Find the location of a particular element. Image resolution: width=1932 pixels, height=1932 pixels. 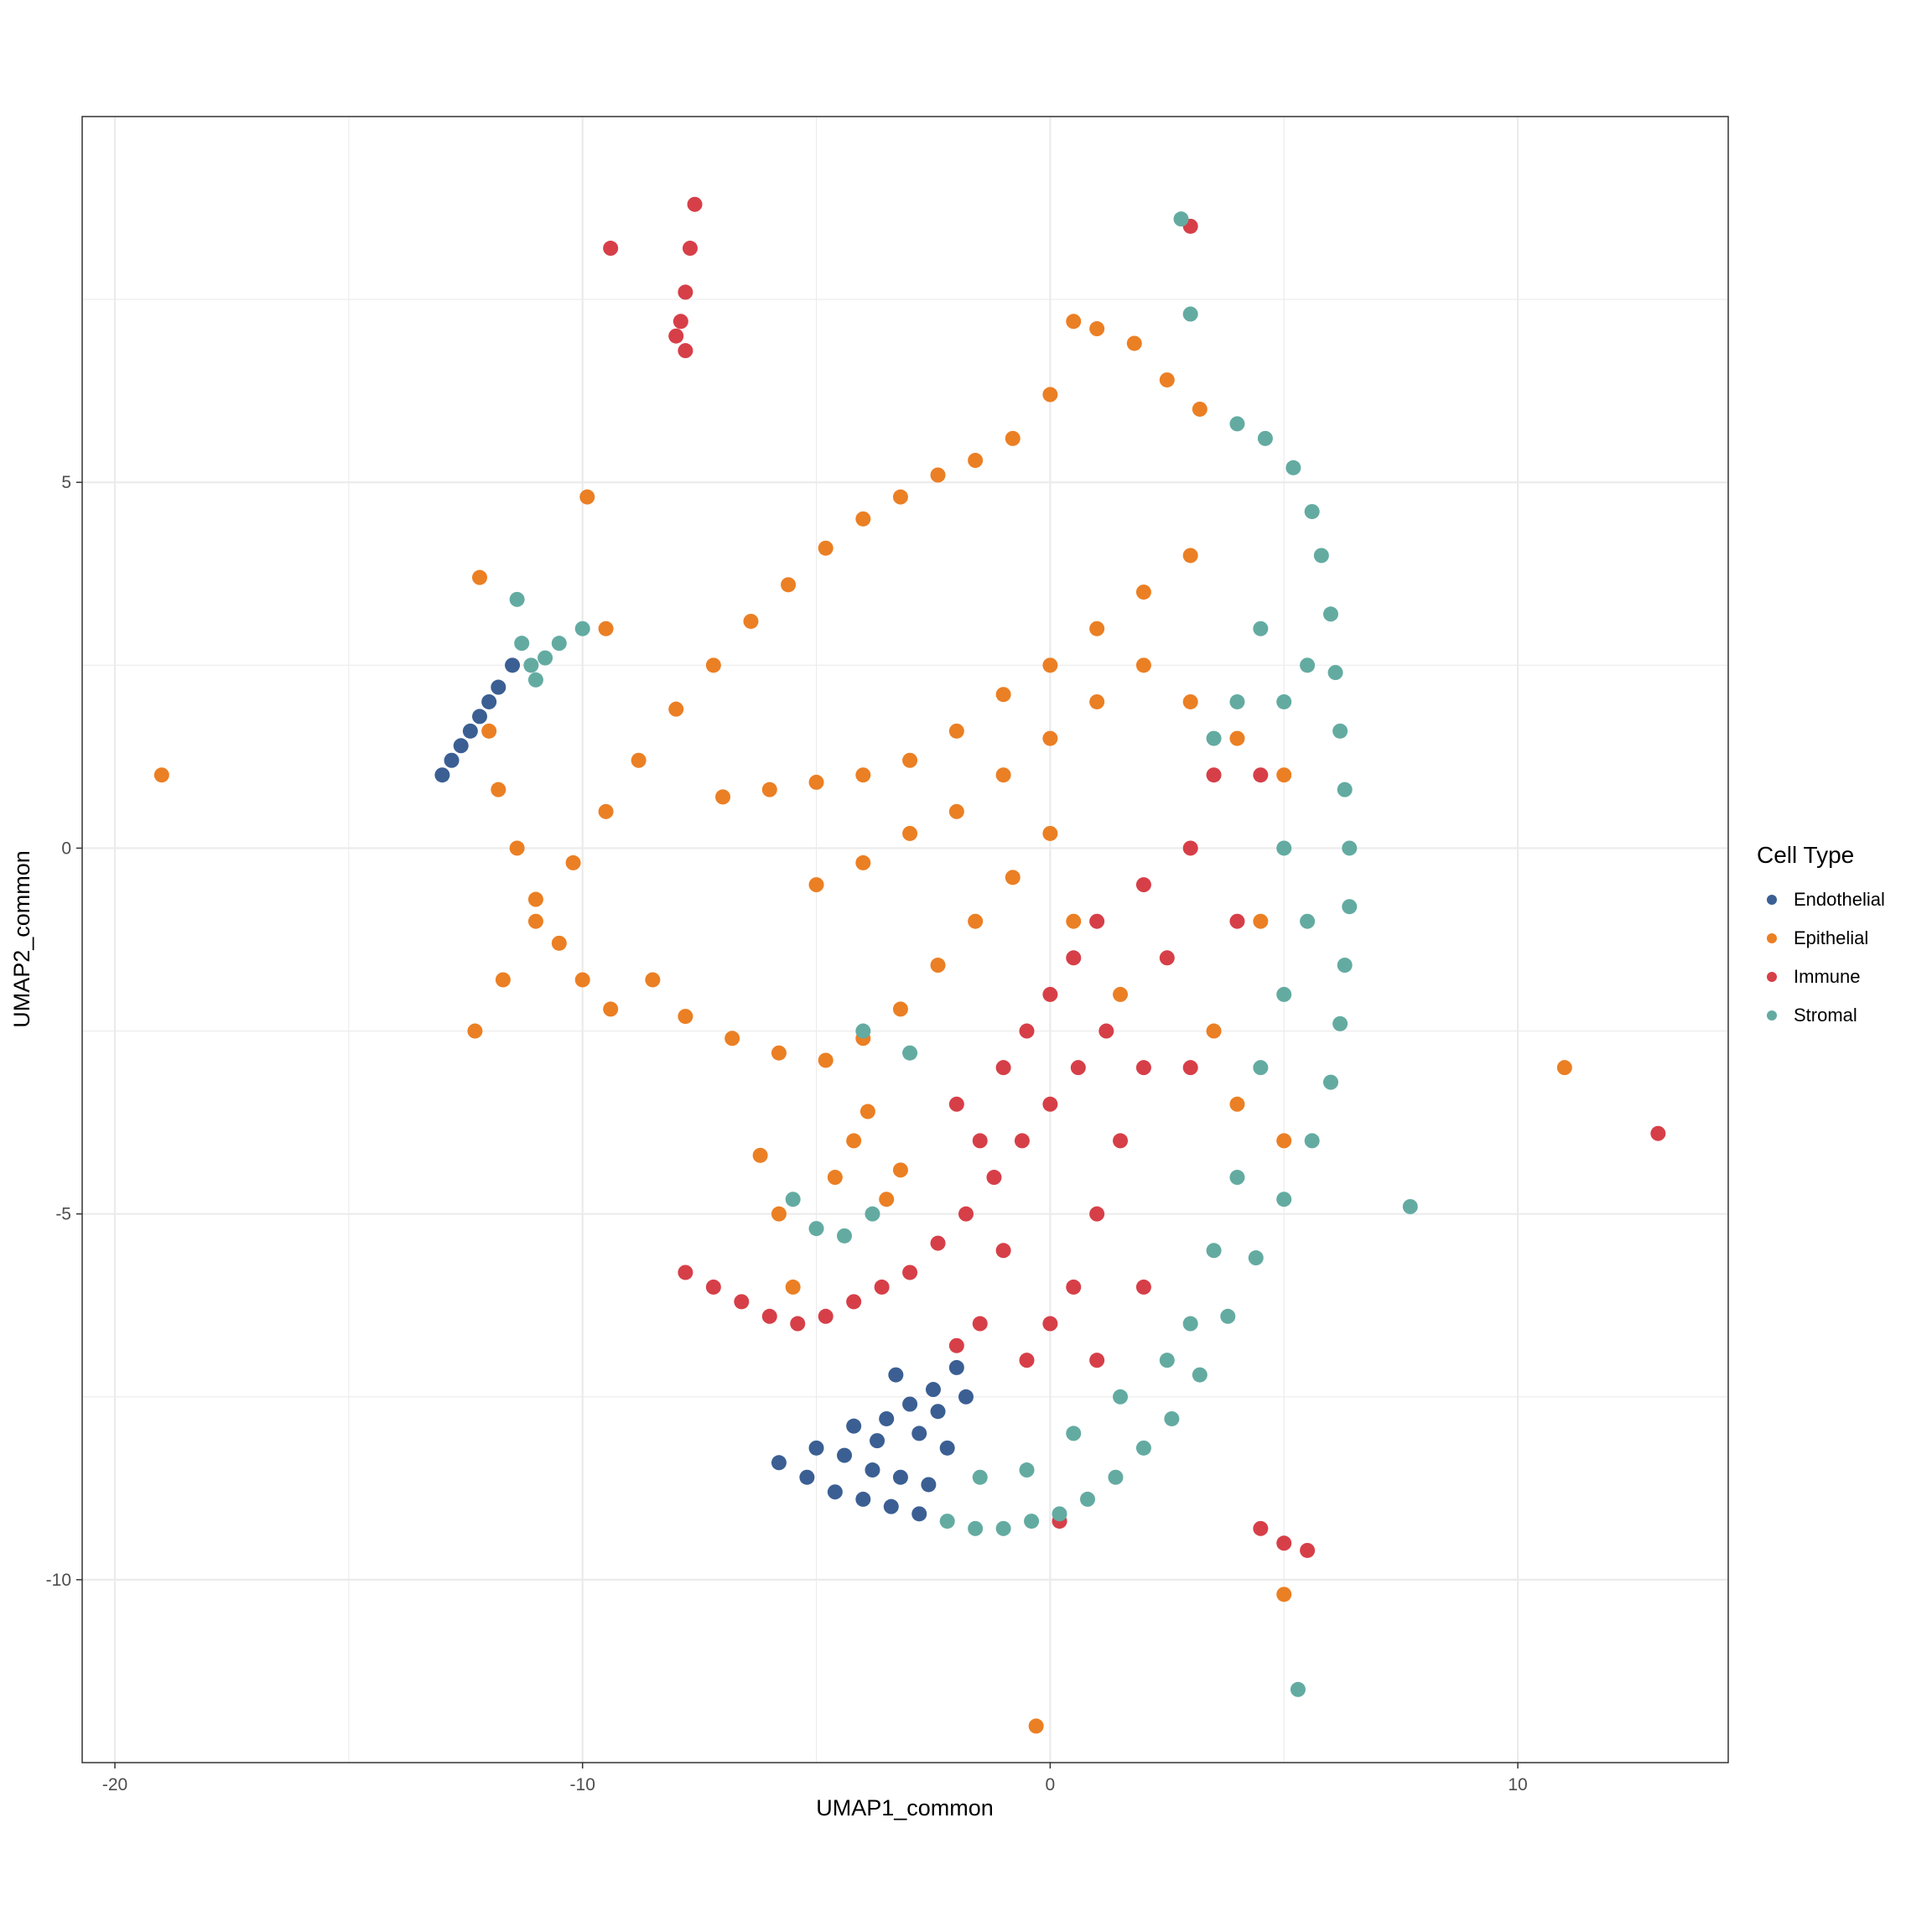

legend-label: Epithelial is located at coordinates (1831, 937).